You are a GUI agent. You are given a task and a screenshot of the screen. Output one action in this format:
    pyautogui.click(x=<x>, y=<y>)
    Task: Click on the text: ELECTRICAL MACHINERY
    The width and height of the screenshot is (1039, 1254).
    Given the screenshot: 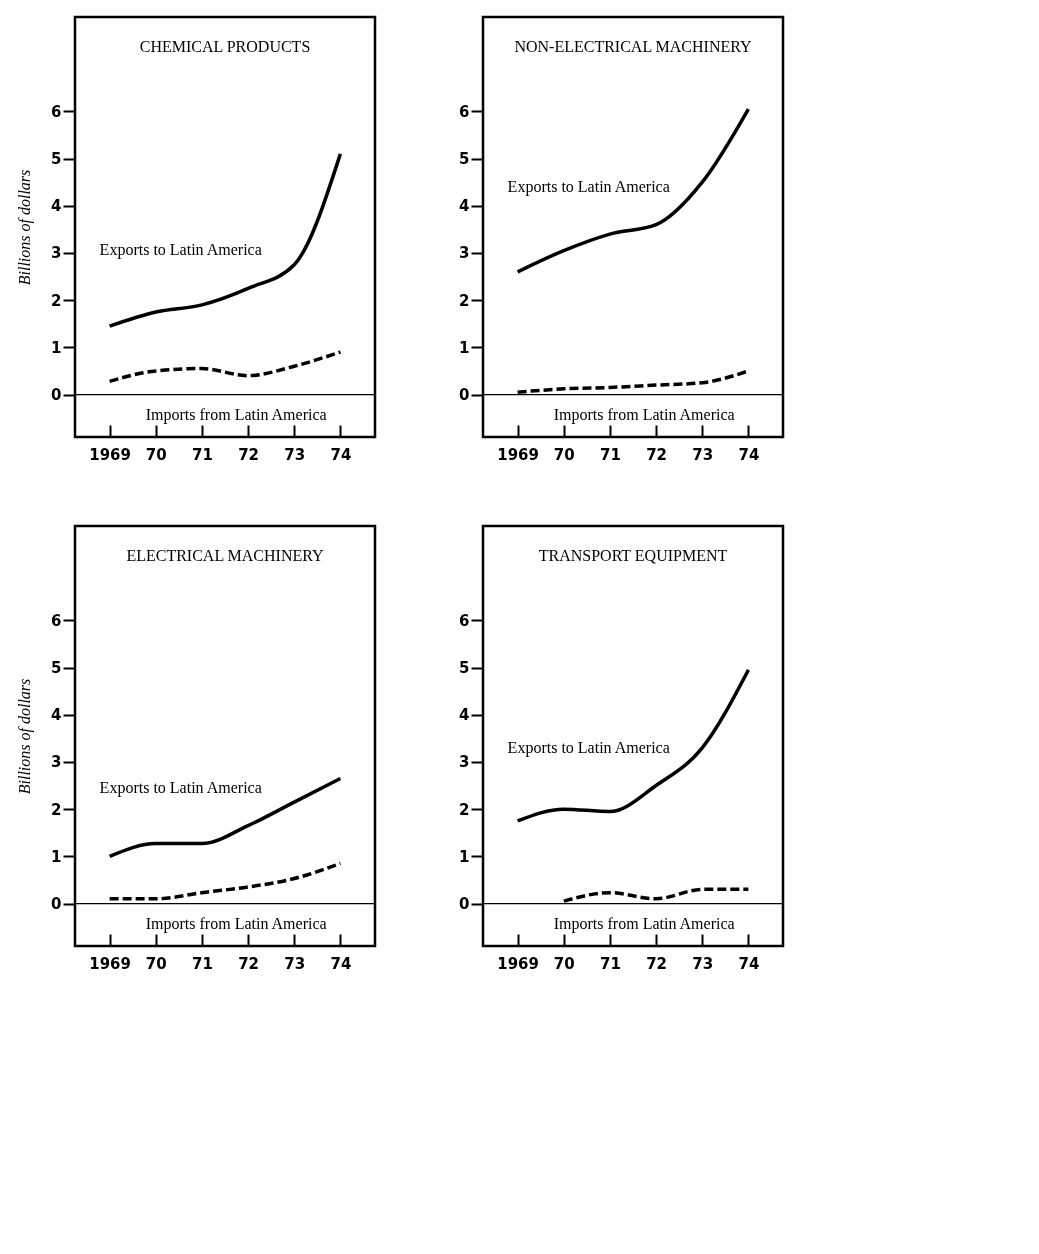 What is the action you would take?
    pyautogui.click(x=225, y=555)
    